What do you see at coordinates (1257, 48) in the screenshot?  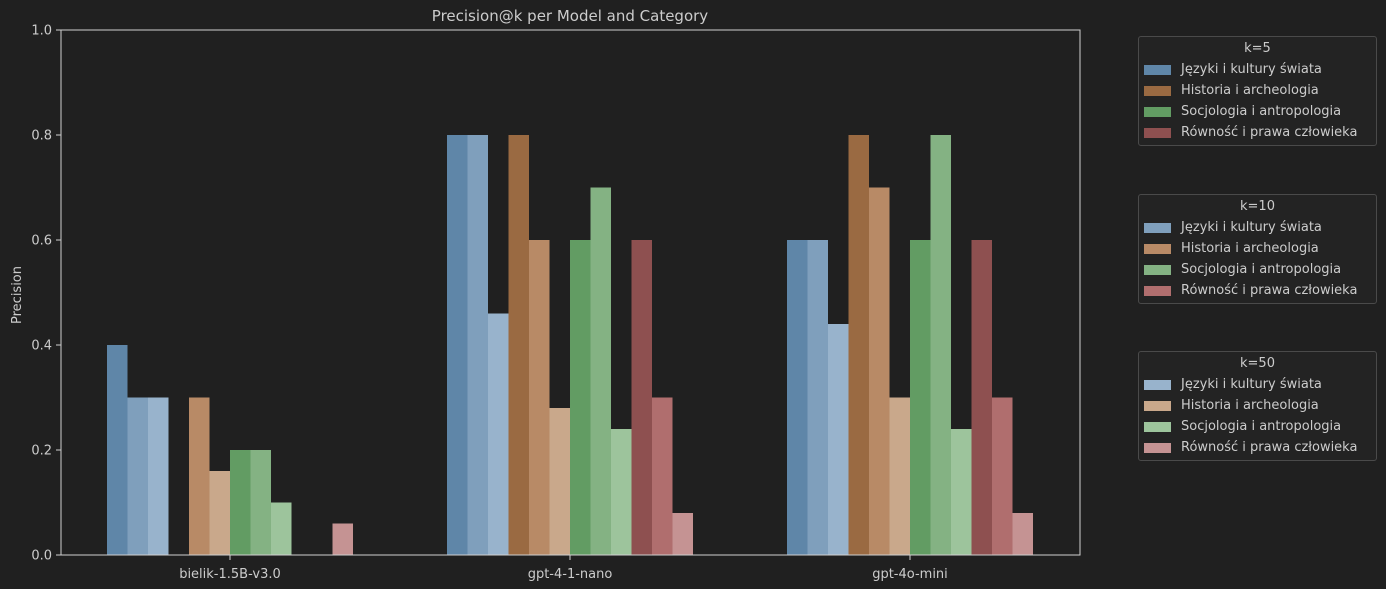 I see `legend-title: k=5` at bounding box center [1257, 48].